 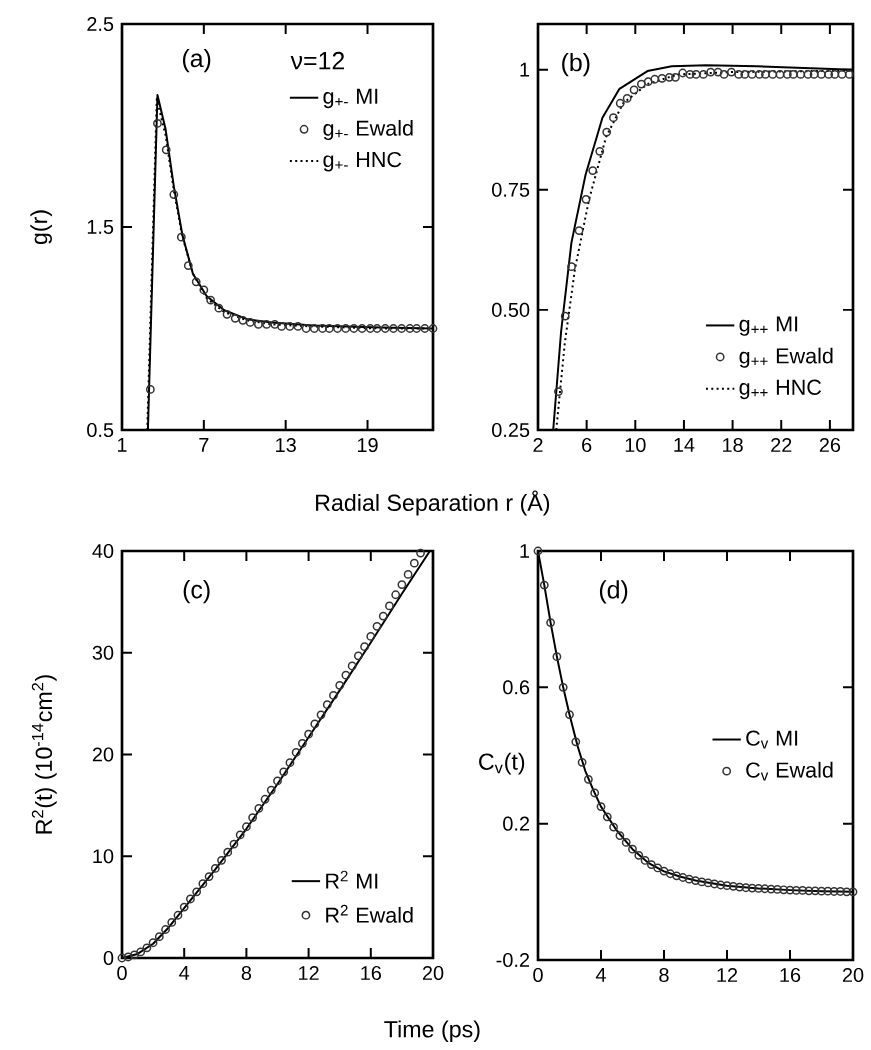 I want to click on y-tick-label: 0.6, so click(x=516, y=687).